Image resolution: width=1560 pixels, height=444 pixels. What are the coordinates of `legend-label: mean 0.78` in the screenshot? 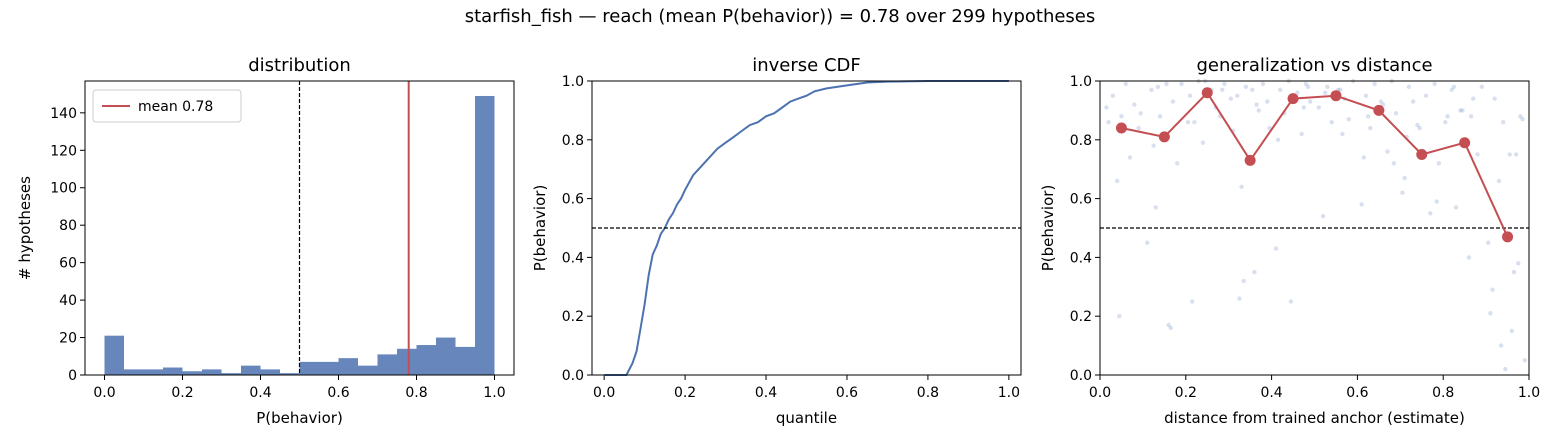 It's located at (175, 107).